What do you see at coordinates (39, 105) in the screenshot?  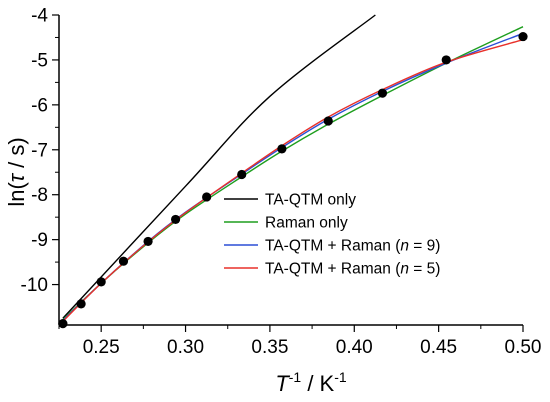 I see `y-tick-label: -6` at bounding box center [39, 105].